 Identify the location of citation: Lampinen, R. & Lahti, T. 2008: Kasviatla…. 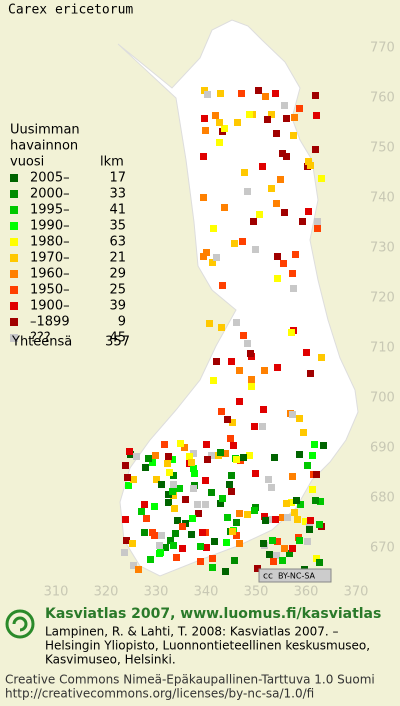
(192, 632).